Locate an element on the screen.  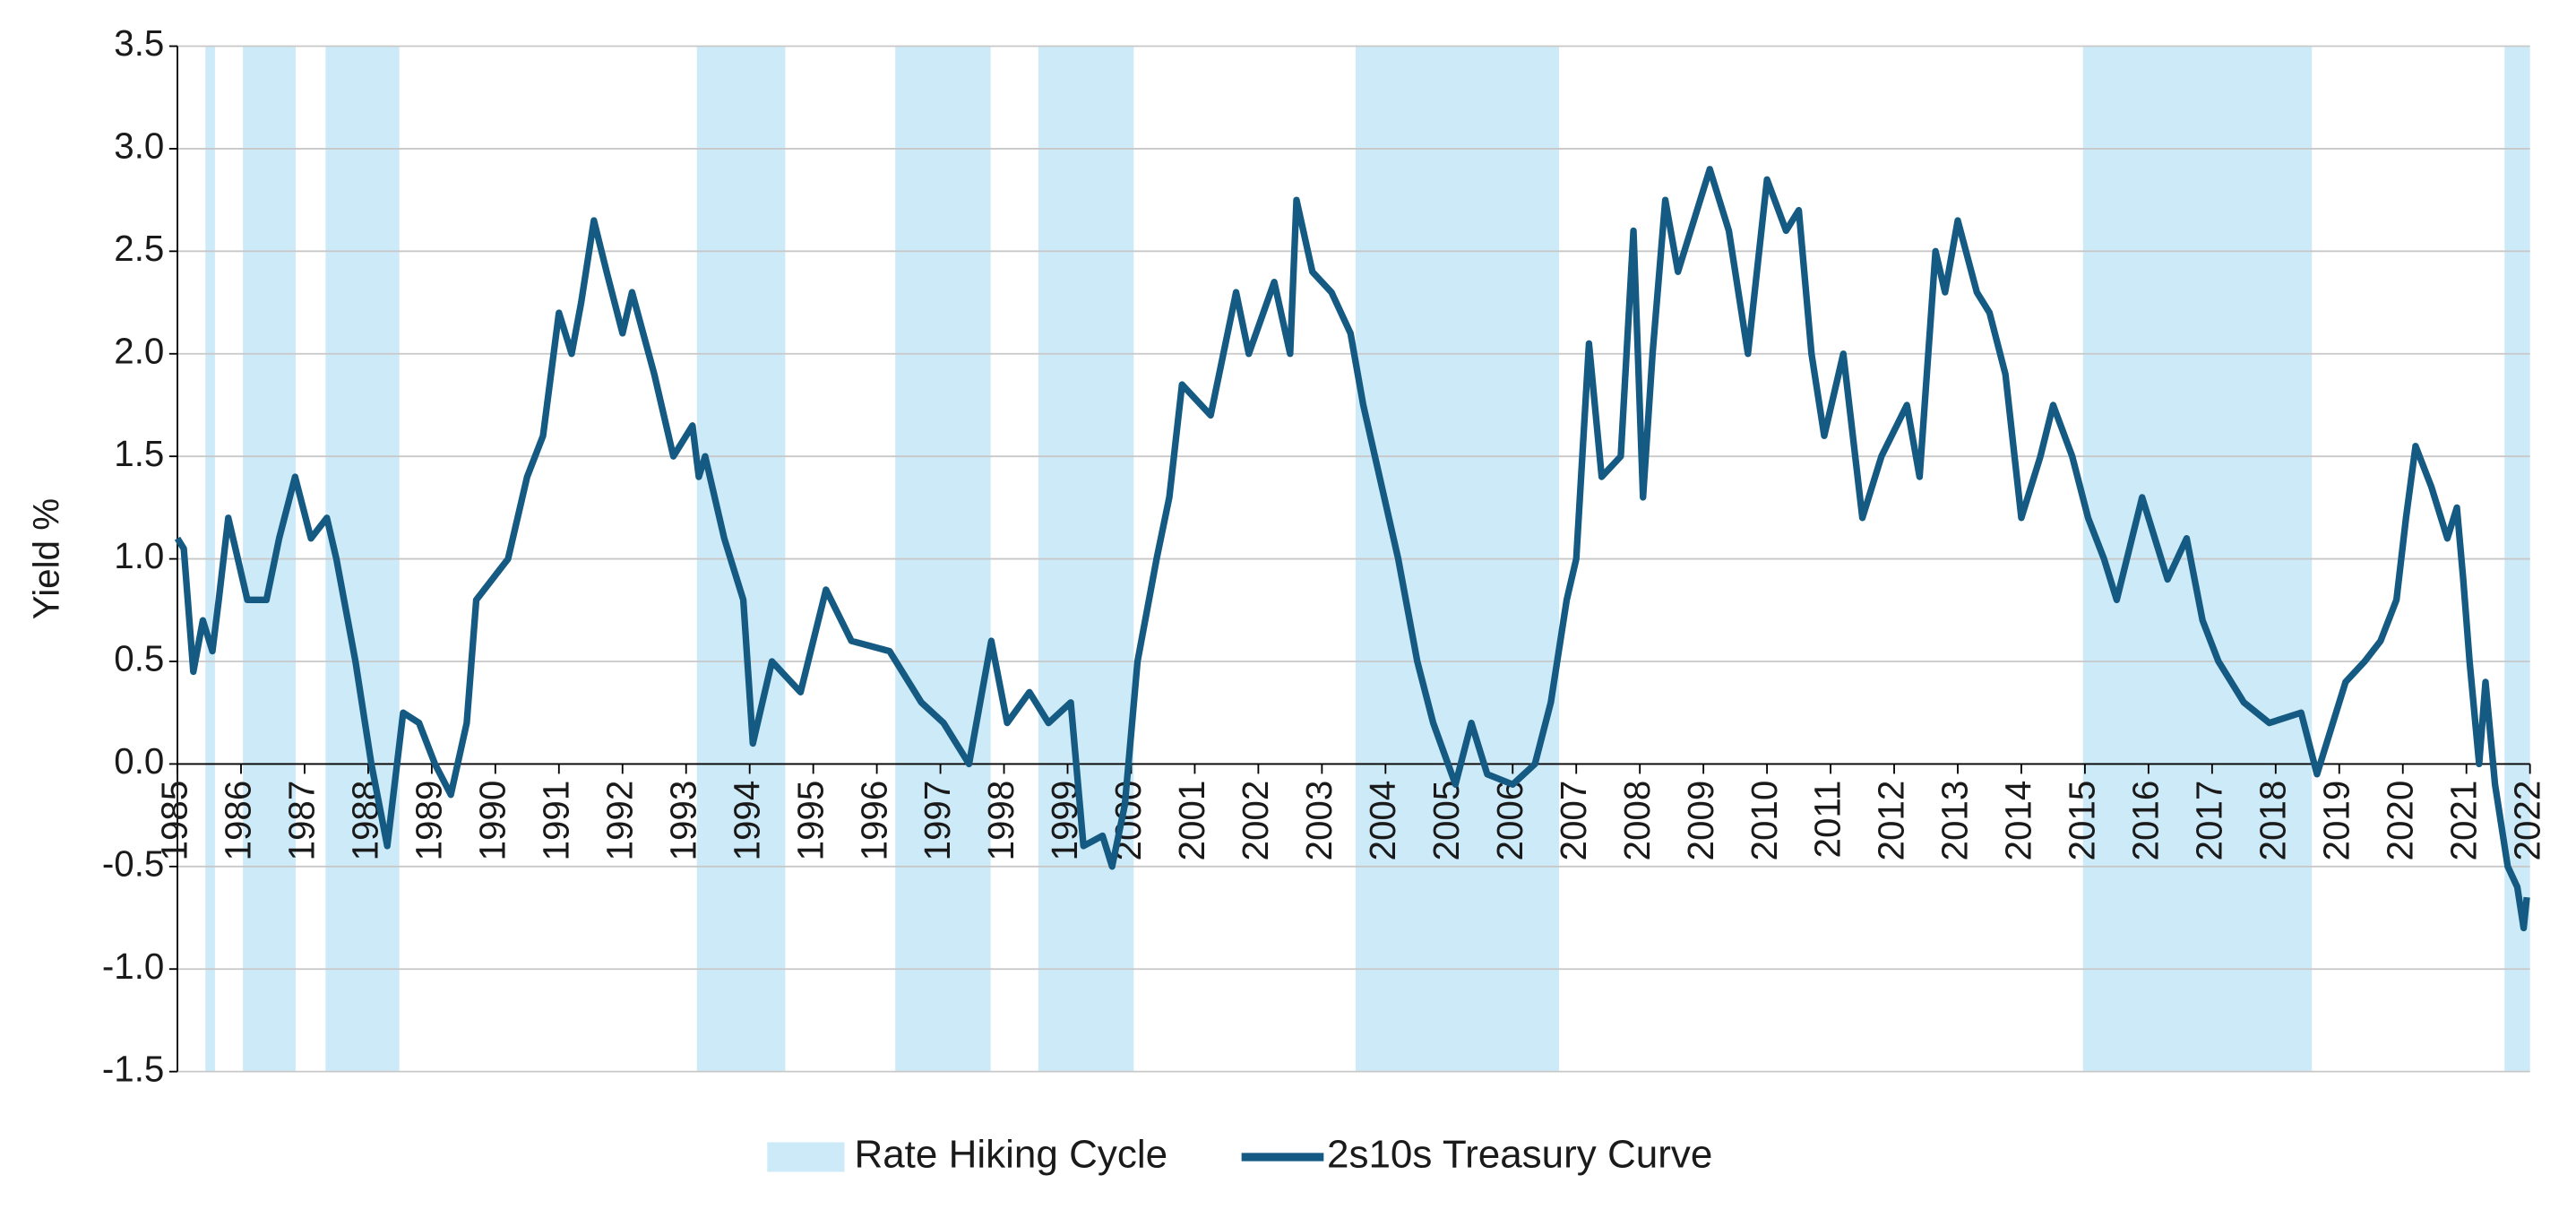
x-tick-label: 2002 is located at coordinates (1255, 821).